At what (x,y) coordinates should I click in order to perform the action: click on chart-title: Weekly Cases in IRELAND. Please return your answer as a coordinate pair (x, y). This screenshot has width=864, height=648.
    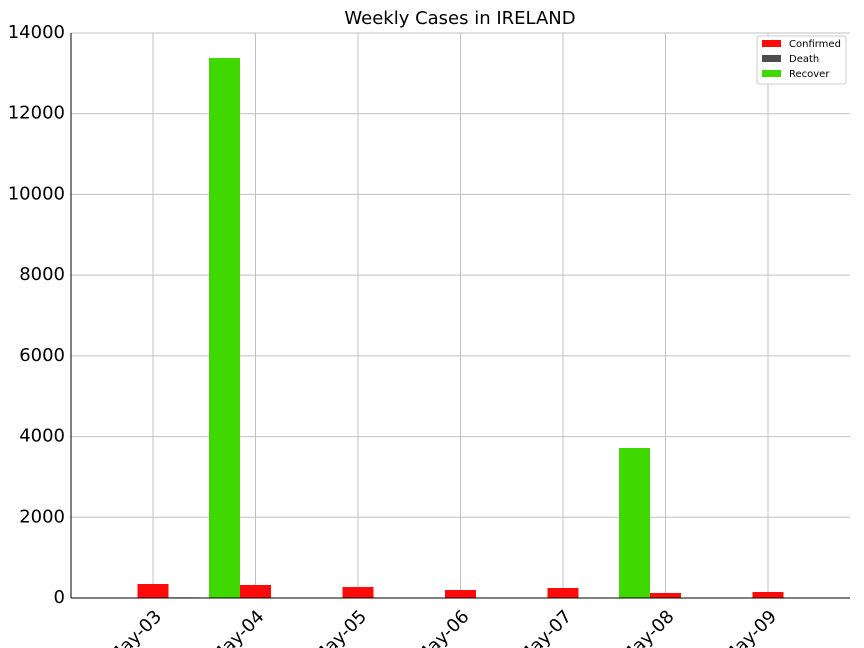
    Looking at the image, I should click on (459, 18).